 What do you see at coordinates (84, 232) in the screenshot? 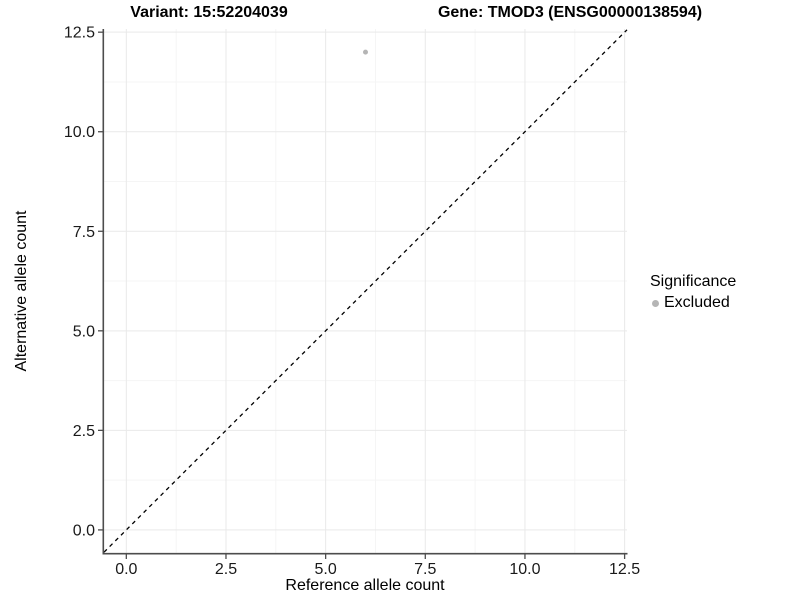
I see `y-tick-label: 7.5` at bounding box center [84, 232].